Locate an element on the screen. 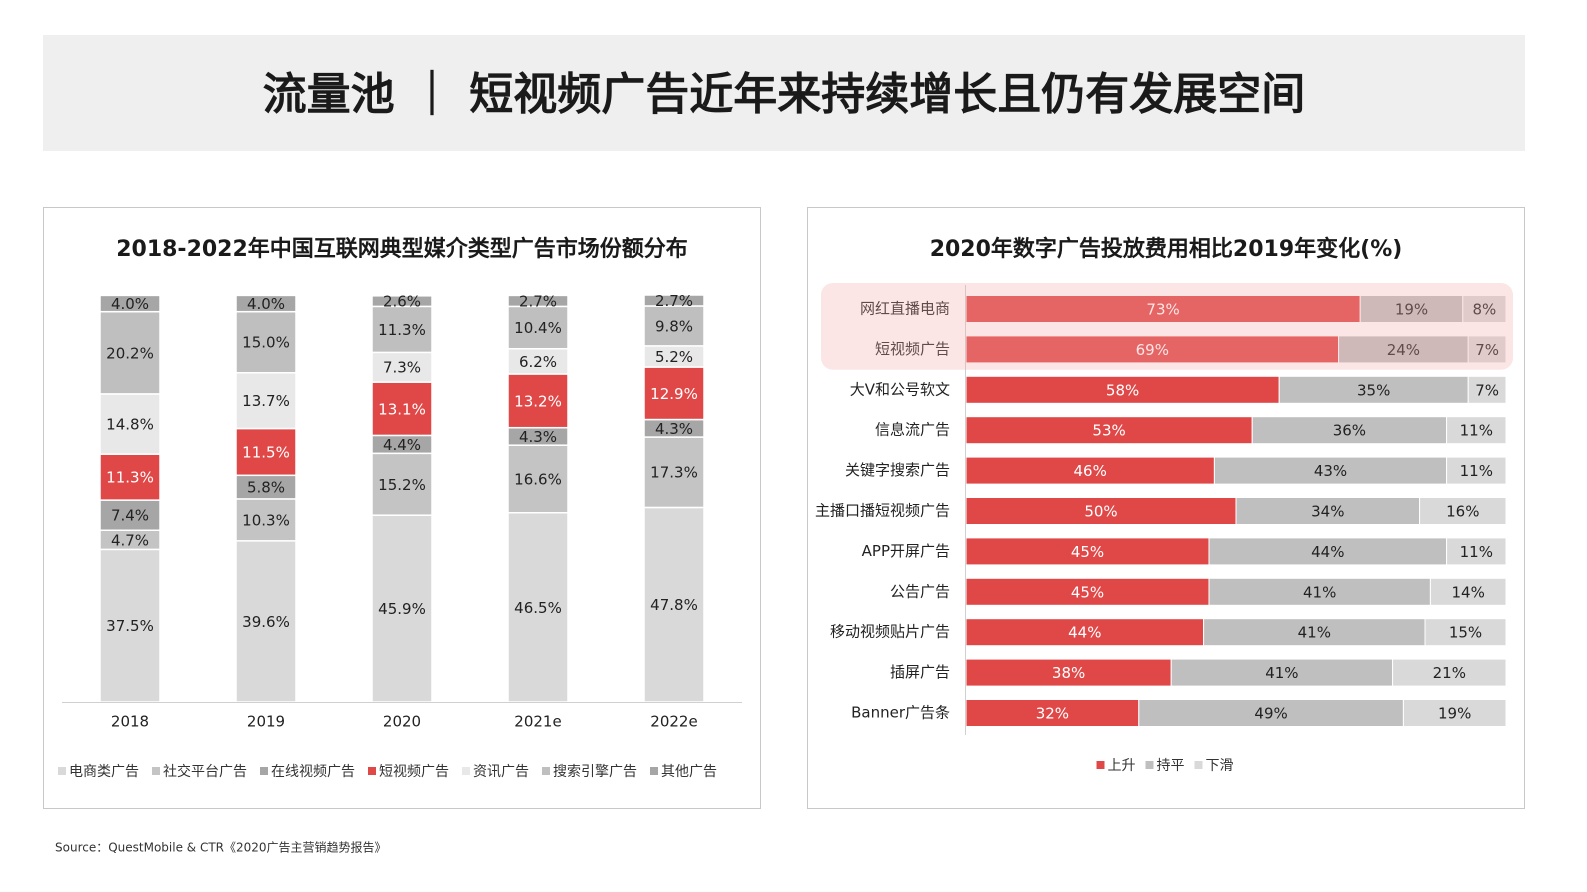 This screenshot has height=892, width=1587. value-label: 73% is located at coordinates (1162, 310).